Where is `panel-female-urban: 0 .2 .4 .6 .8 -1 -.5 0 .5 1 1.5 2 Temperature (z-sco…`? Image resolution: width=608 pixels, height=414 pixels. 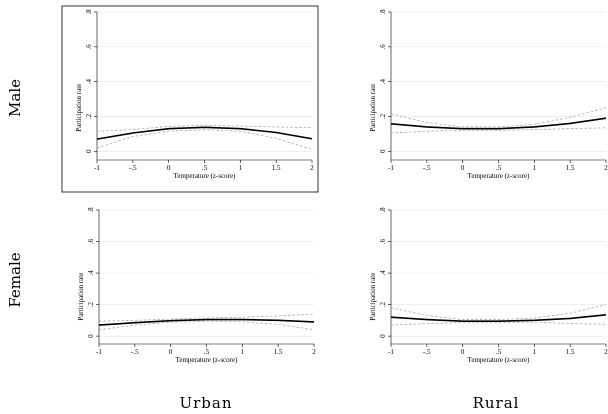
panel-female-urban: 0 .2 .4 .6 .8 -1 -.5 0 .5 1 1.5 2 Temperature (z-sco… is located at coordinates (196, 285).